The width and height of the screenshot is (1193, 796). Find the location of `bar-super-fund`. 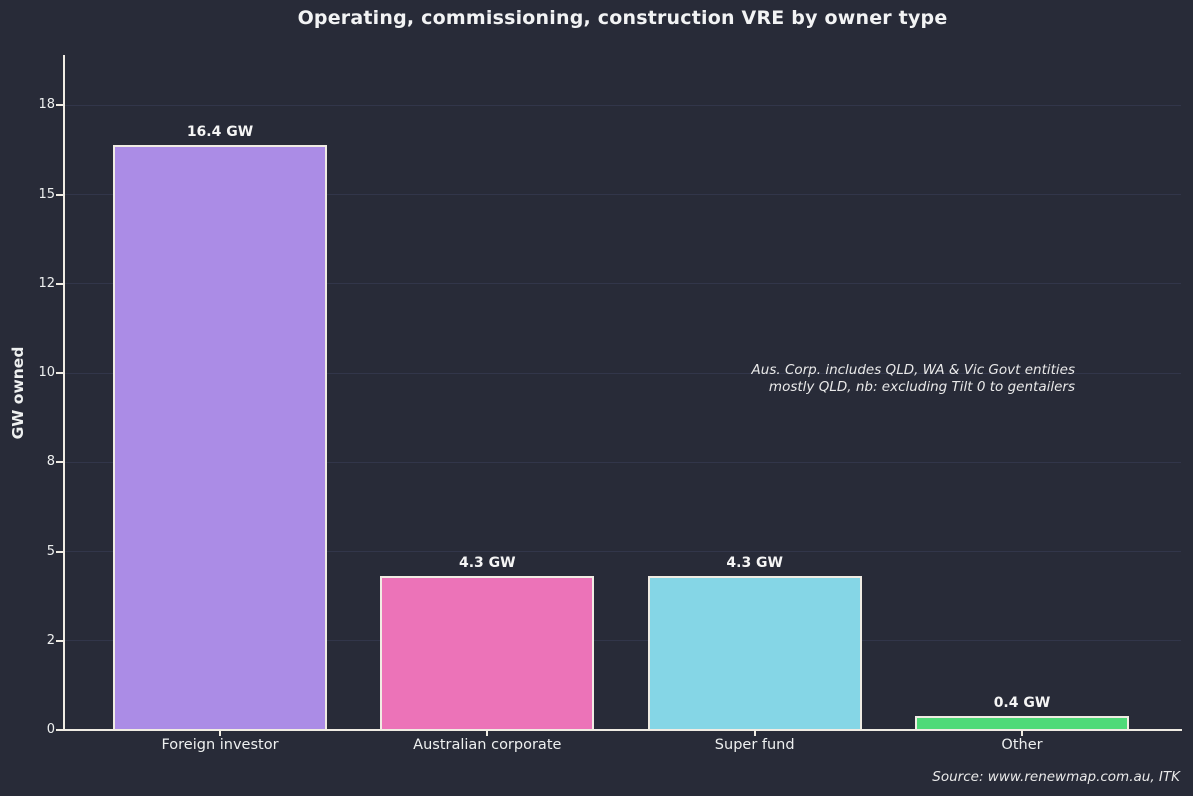

bar-super-fund is located at coordinates (754, 653).